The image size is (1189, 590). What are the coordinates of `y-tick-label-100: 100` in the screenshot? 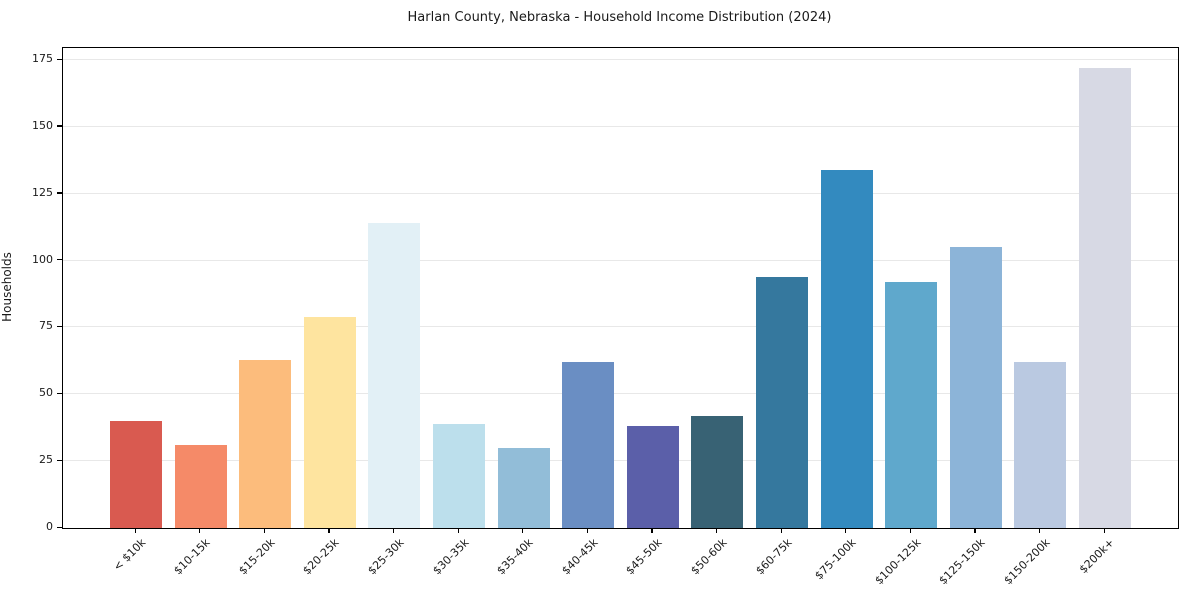 It's located at (42, 259).